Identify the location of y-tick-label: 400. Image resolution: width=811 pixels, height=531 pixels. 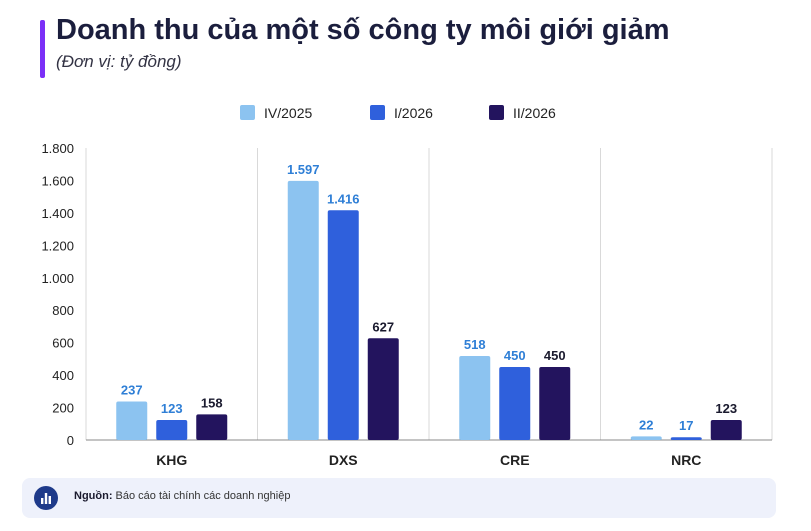
(63, 375).